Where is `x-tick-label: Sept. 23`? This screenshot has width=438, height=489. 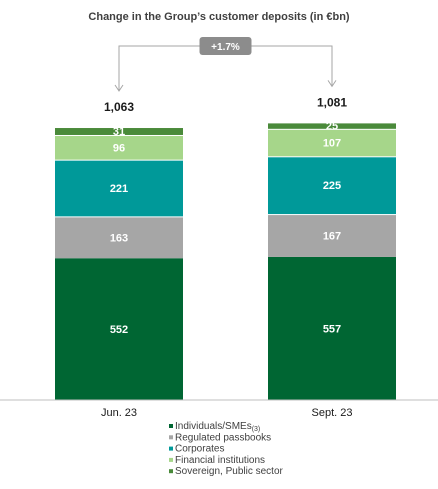 x-tick-label: Sept. 23 is located at coordinates (332, 413).